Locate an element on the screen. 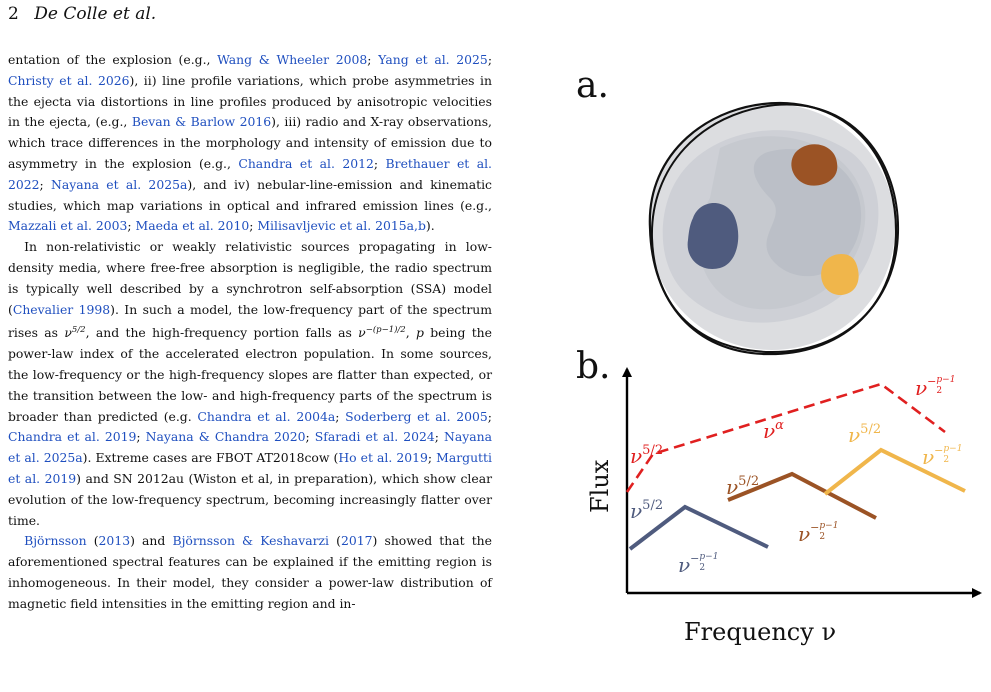  blob-blue is located at coordinates (713, 236).